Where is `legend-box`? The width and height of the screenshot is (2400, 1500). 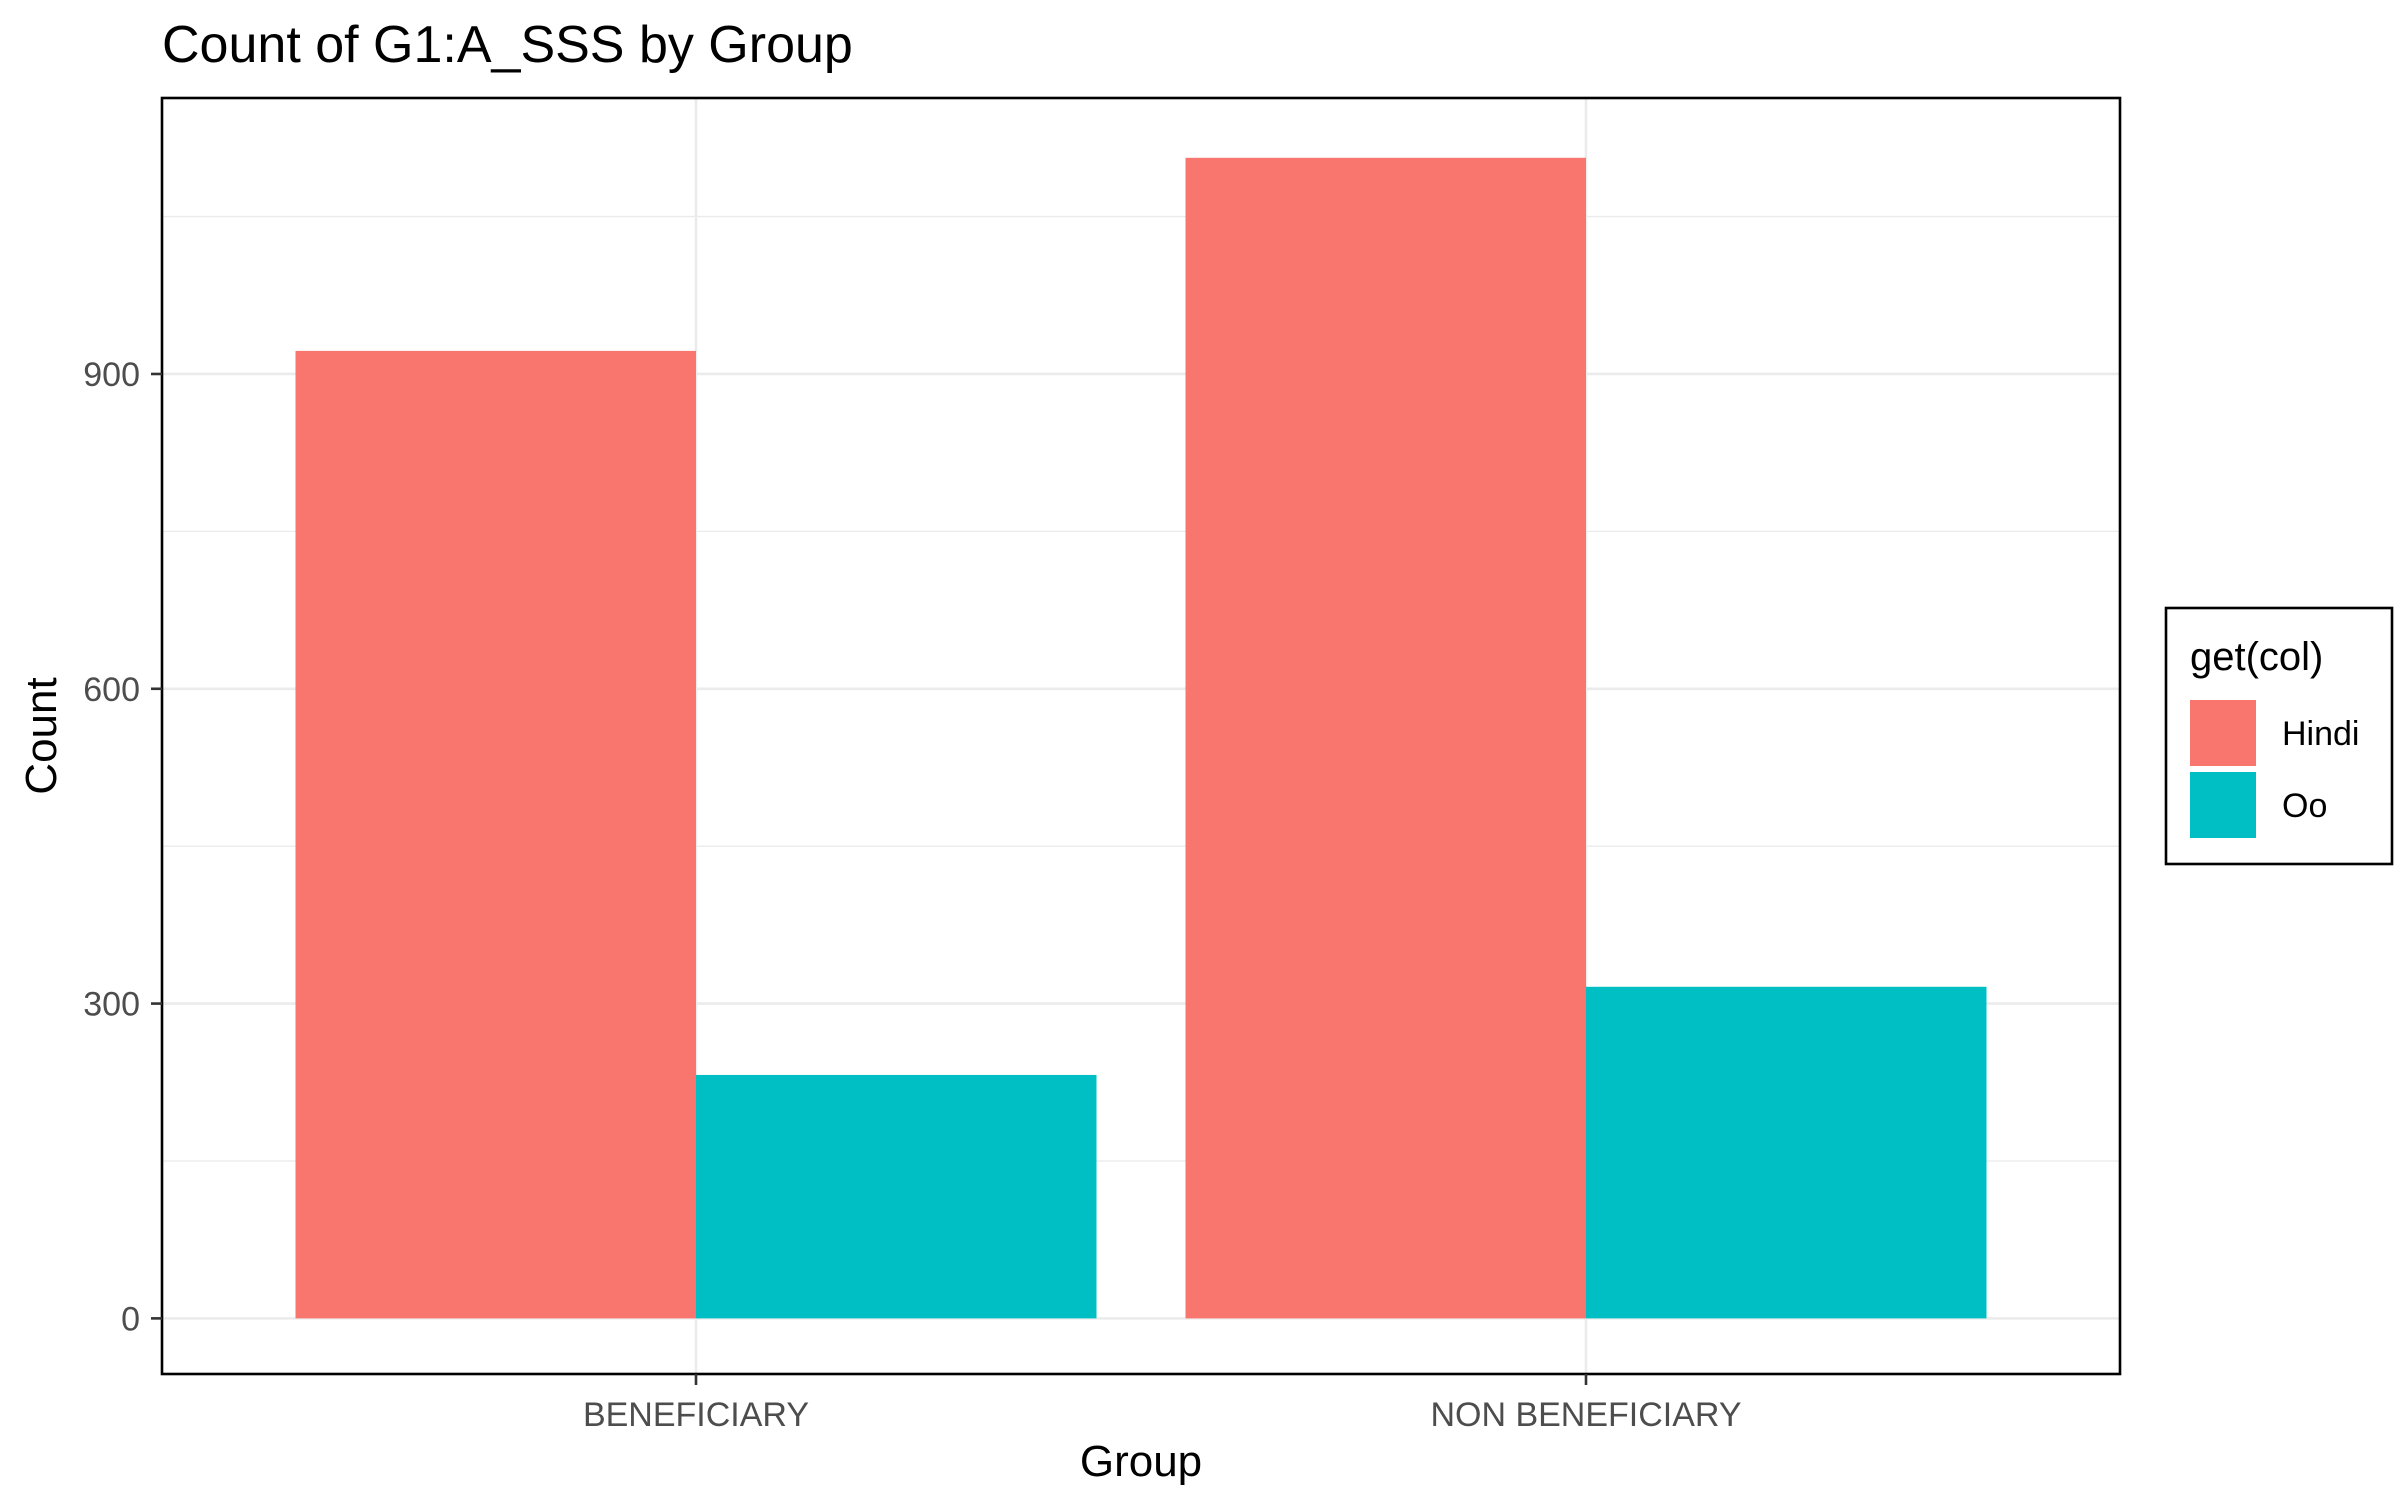 legend-box is located at coordinates (2279, 736).